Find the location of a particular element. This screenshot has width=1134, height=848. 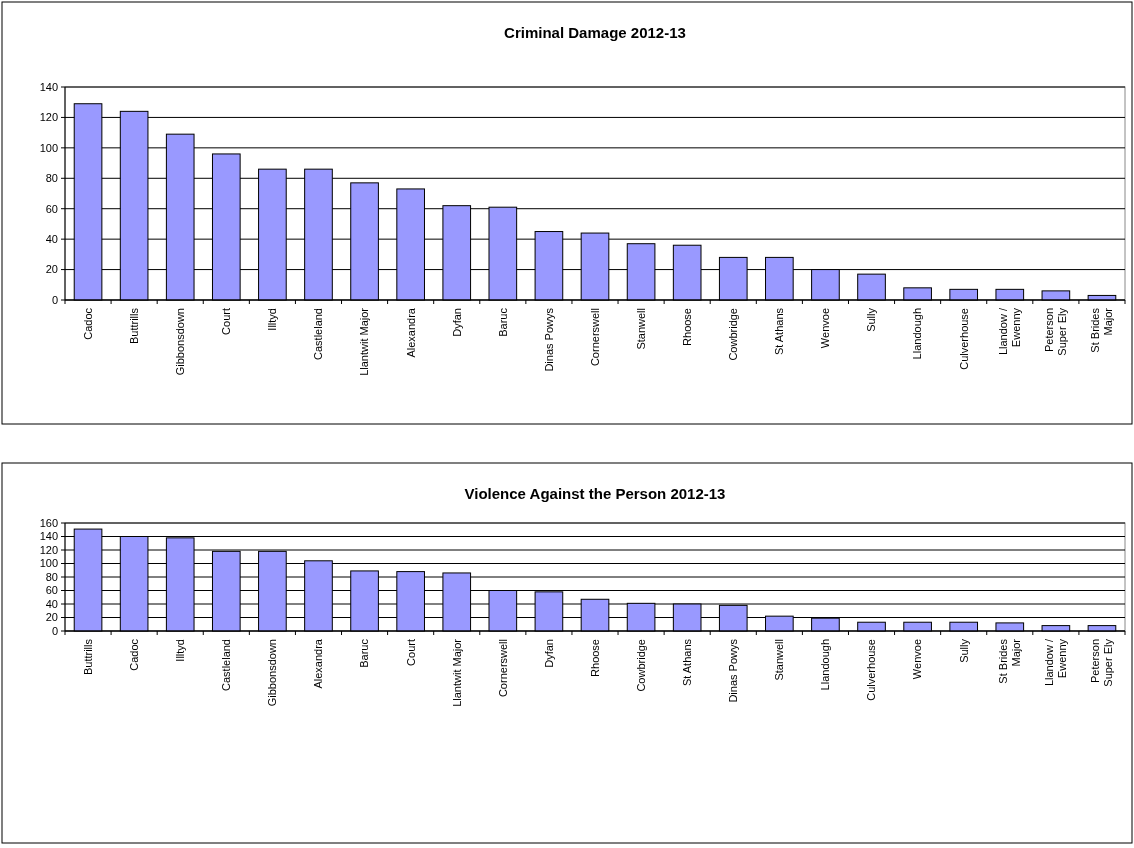

chart-title: Criminal Damage 2012-13 is located at coordinates (595, 32).